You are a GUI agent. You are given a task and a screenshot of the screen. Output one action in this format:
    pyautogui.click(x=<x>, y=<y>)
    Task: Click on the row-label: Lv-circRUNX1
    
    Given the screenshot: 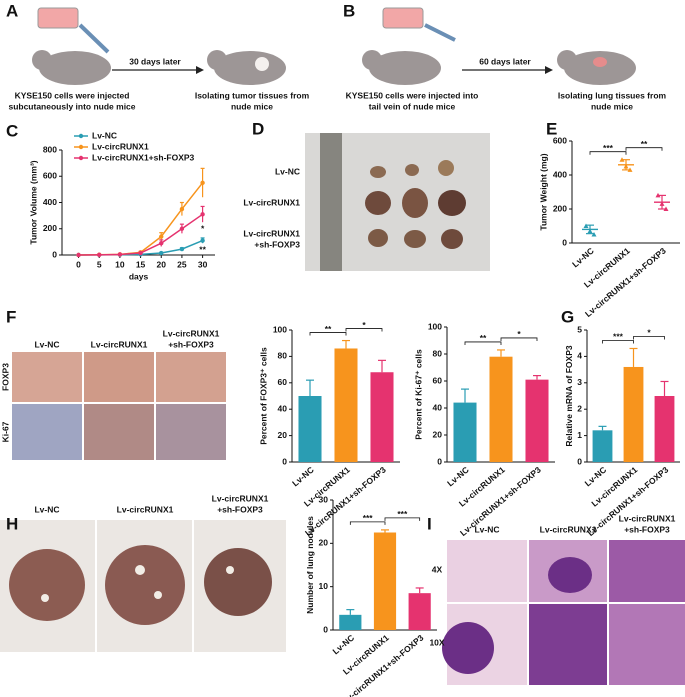 What is the action you would take?
    pyautogui.click(x=271, y=202)
    